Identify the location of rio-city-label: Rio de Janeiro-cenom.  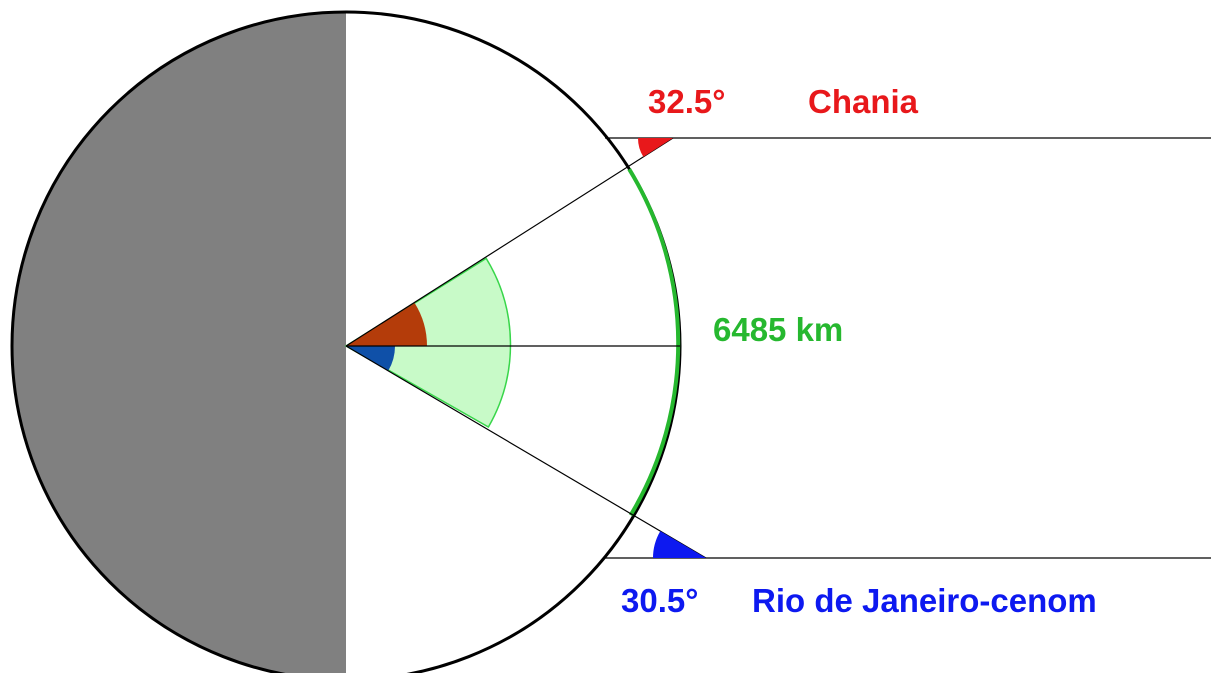
(924, 600).